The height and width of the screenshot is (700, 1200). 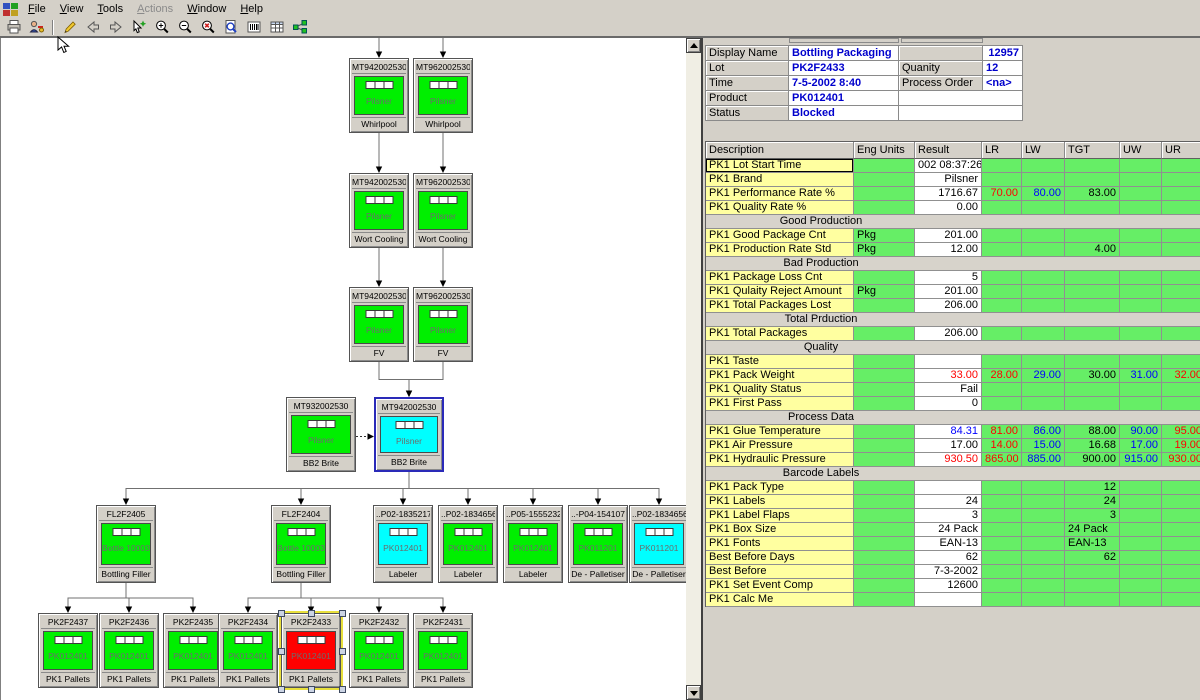 I want to click on diagram-node-lb2: ..P02-1834656 PK012401 Labeler, so click(x=468, y=544).